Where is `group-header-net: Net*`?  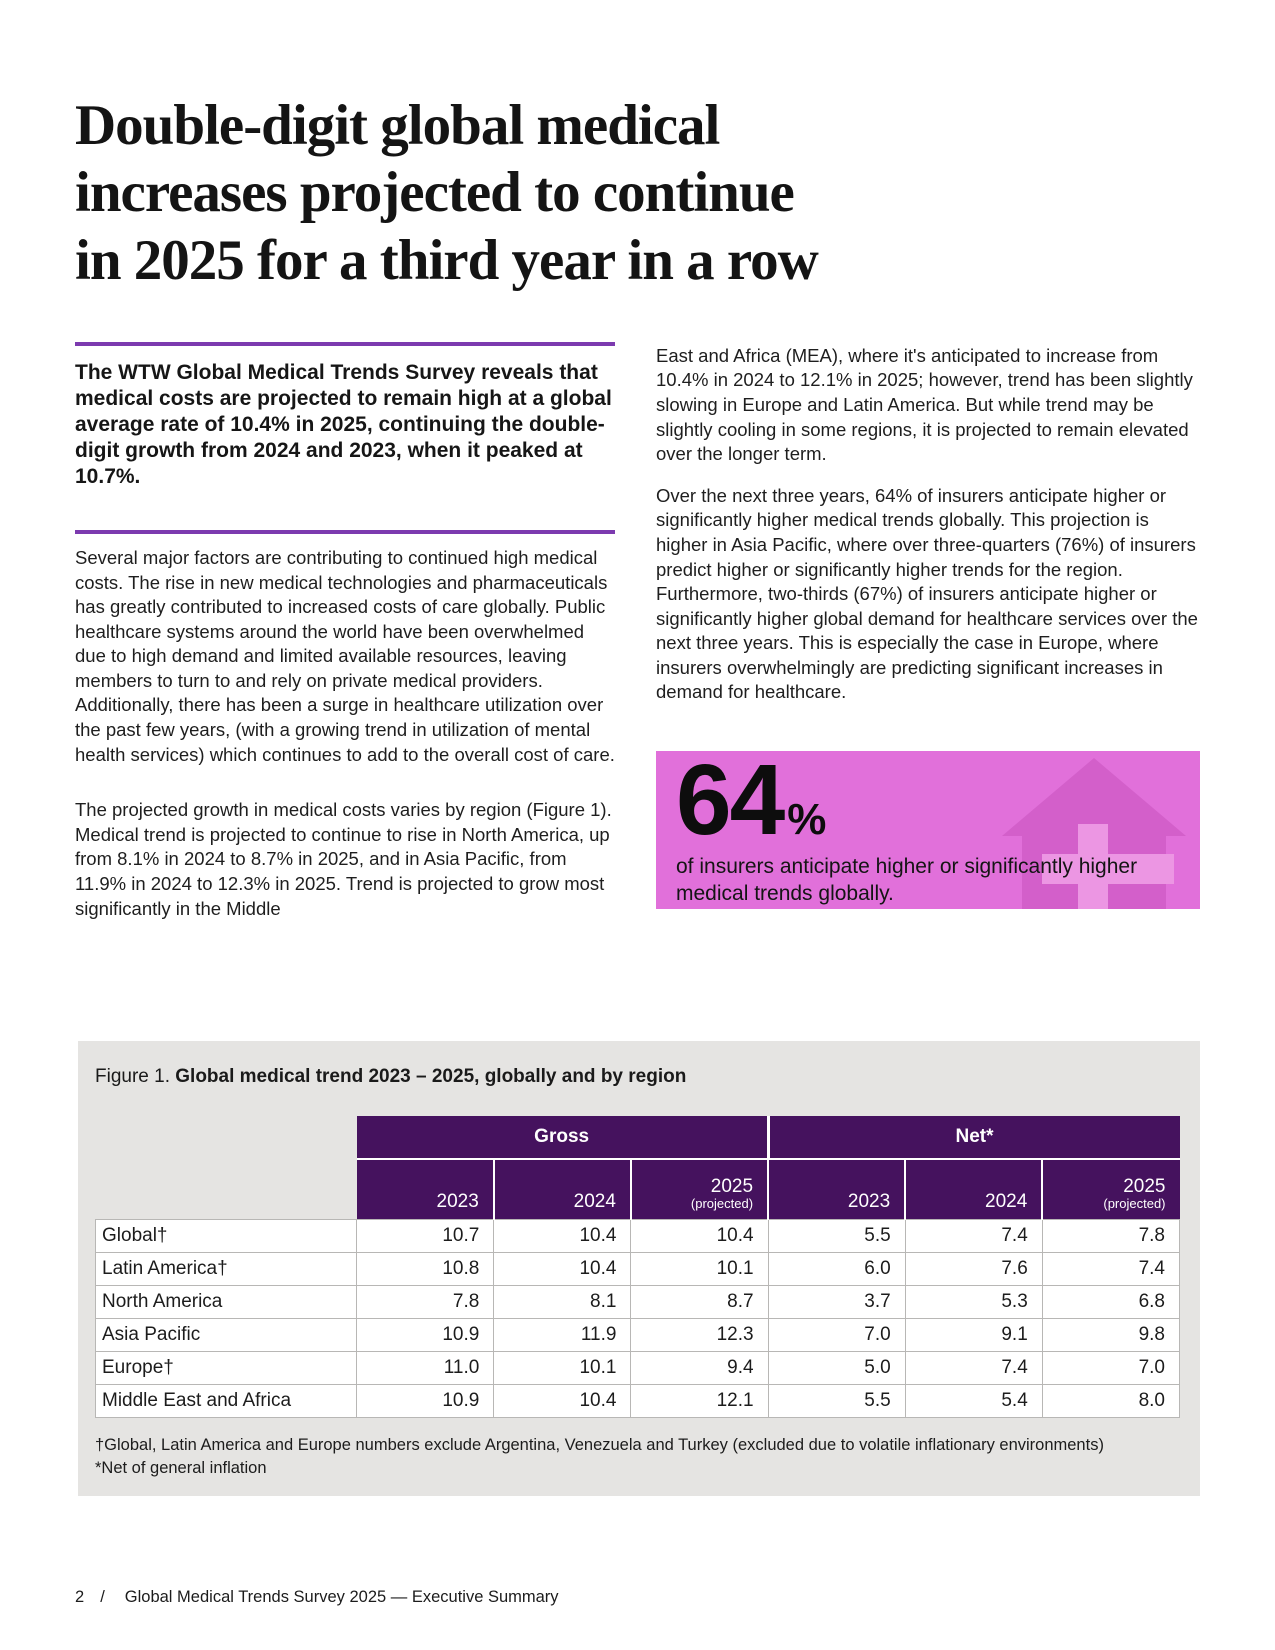
group-header-net: Net* is located at coordinates (973, 1137).